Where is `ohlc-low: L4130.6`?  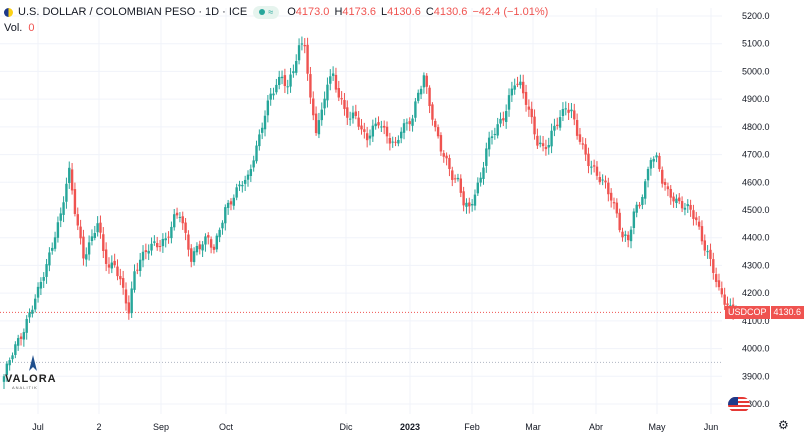 ohlc-low: L4130.6 is located at coordinates (401, 12).